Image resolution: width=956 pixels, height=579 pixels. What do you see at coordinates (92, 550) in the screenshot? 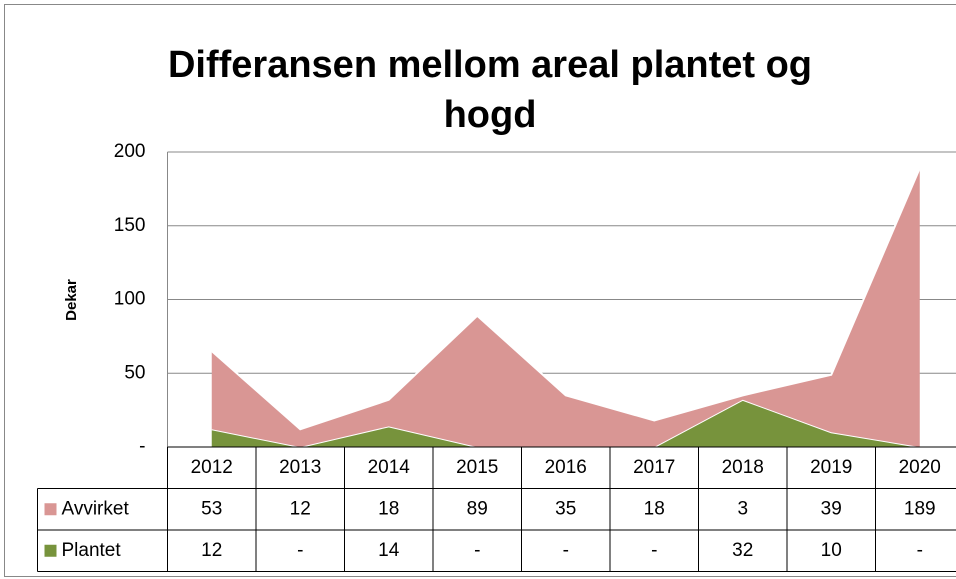
I see `legend-label: Plantet` at bounding box center [92, 550].